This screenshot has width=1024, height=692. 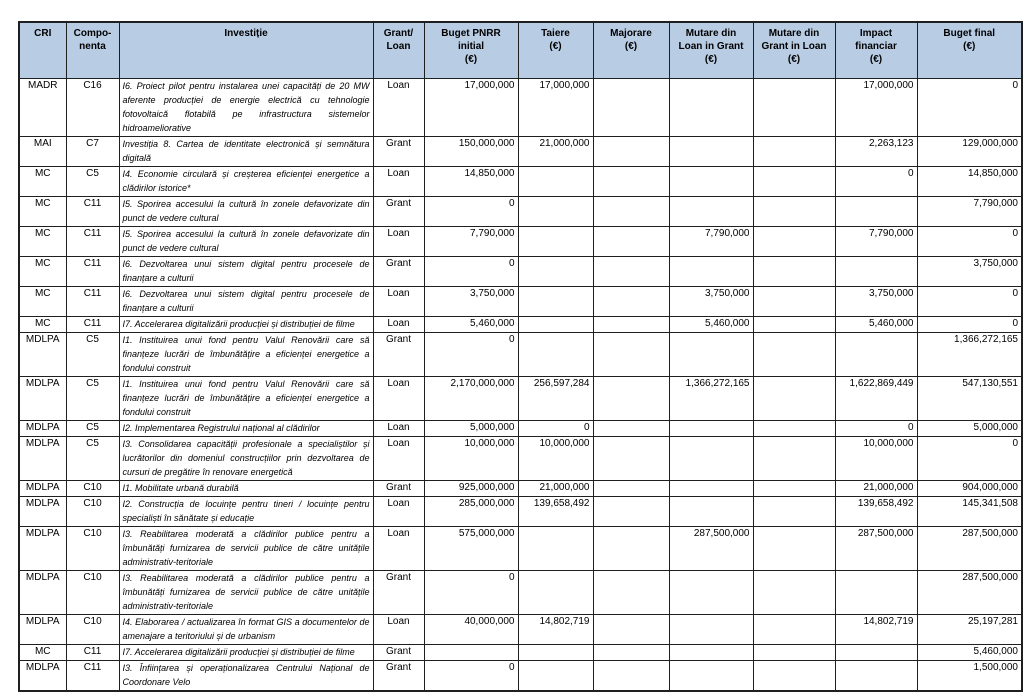 What do you see at coordinates (876, 50) in the screenshot?
I see `column-header-impact_financiar: Impact financiar (€)` at bounding box center [876, 50].